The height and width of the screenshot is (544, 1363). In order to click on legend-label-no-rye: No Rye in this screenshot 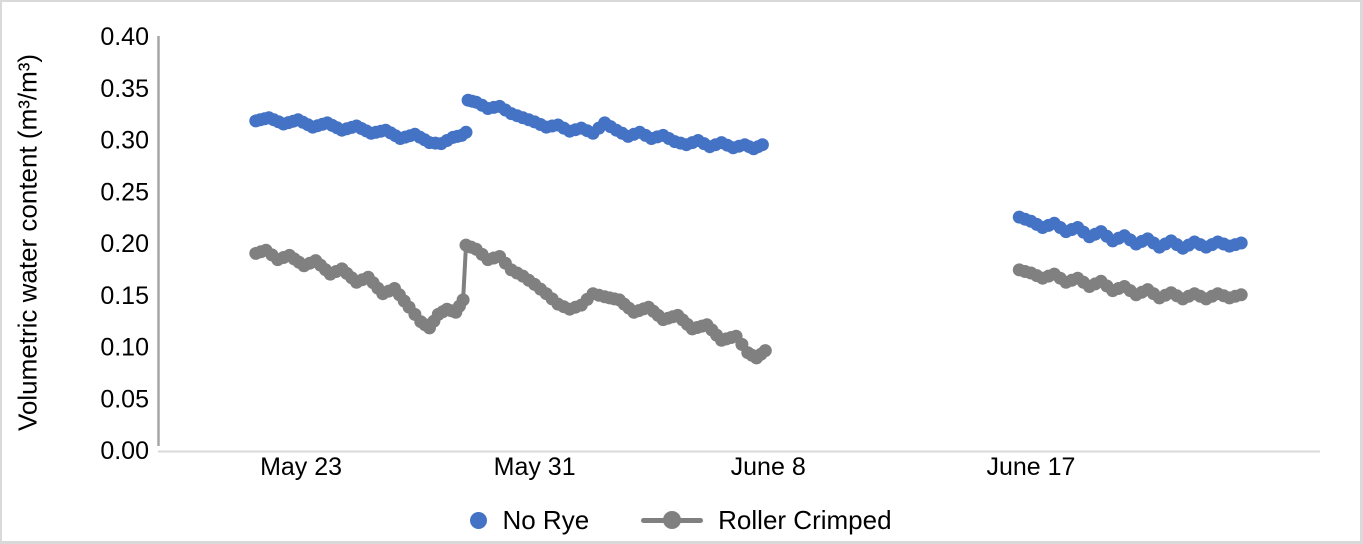, I will do `click(546, 519)`.